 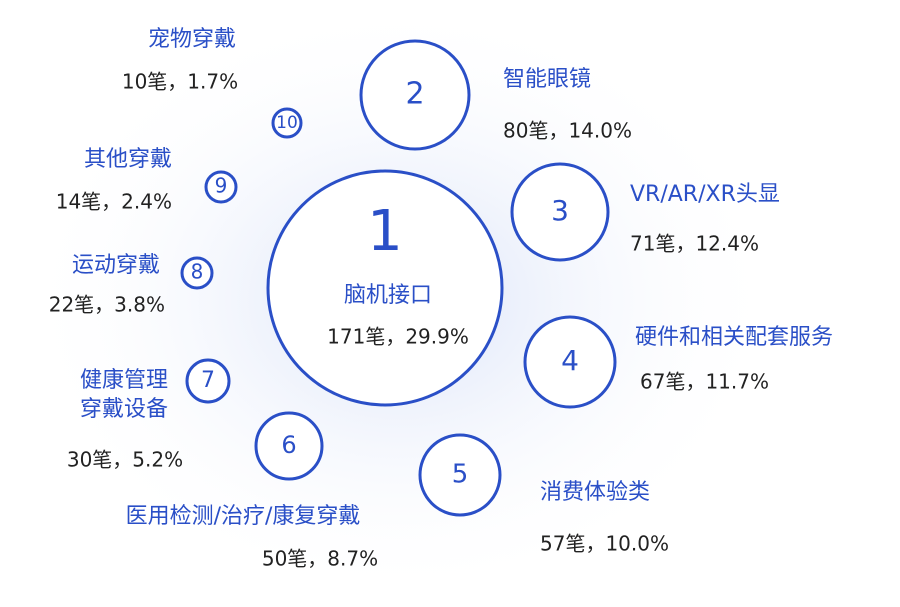 What do you see at coordinates (388, 295) in the screenshot?
I see `node-label: 脑机接口` at bounding box center [388, 295].